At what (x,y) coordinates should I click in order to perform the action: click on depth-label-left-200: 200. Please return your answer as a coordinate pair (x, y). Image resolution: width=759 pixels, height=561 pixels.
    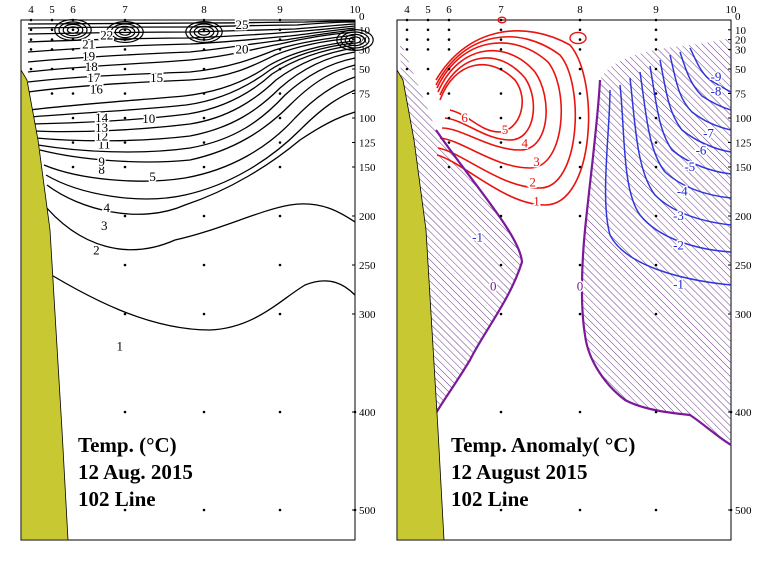
    Looking at the image, I should click on (367, 217).